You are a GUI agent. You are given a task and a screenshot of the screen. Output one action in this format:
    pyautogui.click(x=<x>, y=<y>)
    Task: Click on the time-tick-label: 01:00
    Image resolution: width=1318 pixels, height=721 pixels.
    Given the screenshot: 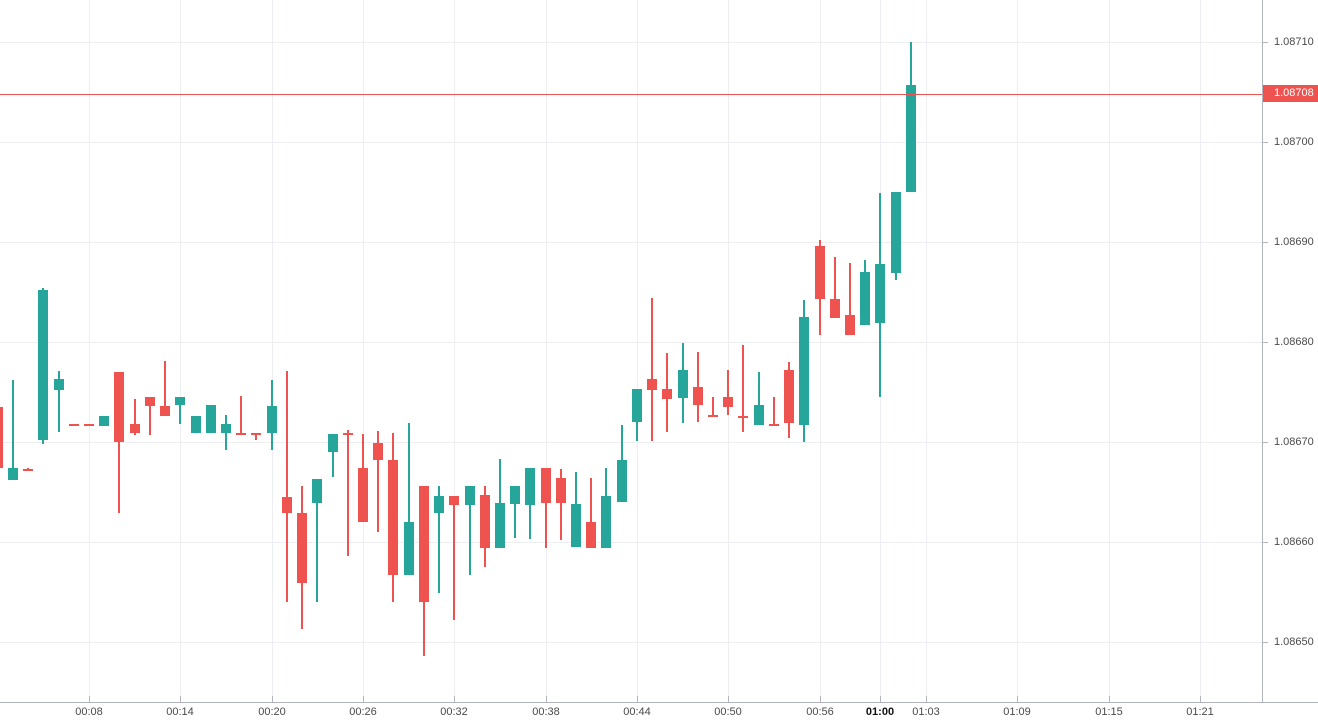 What is the action you would take?
    pyautogui.click(x=880, y=712)
    